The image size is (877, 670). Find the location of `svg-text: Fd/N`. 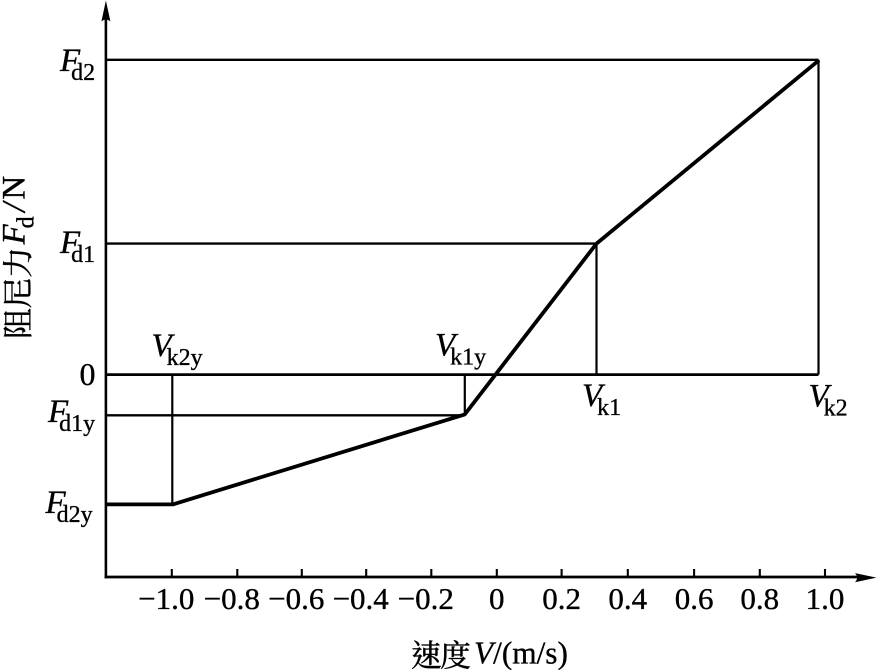

svg-text: Fd/N is located at coordinates (20, 211).